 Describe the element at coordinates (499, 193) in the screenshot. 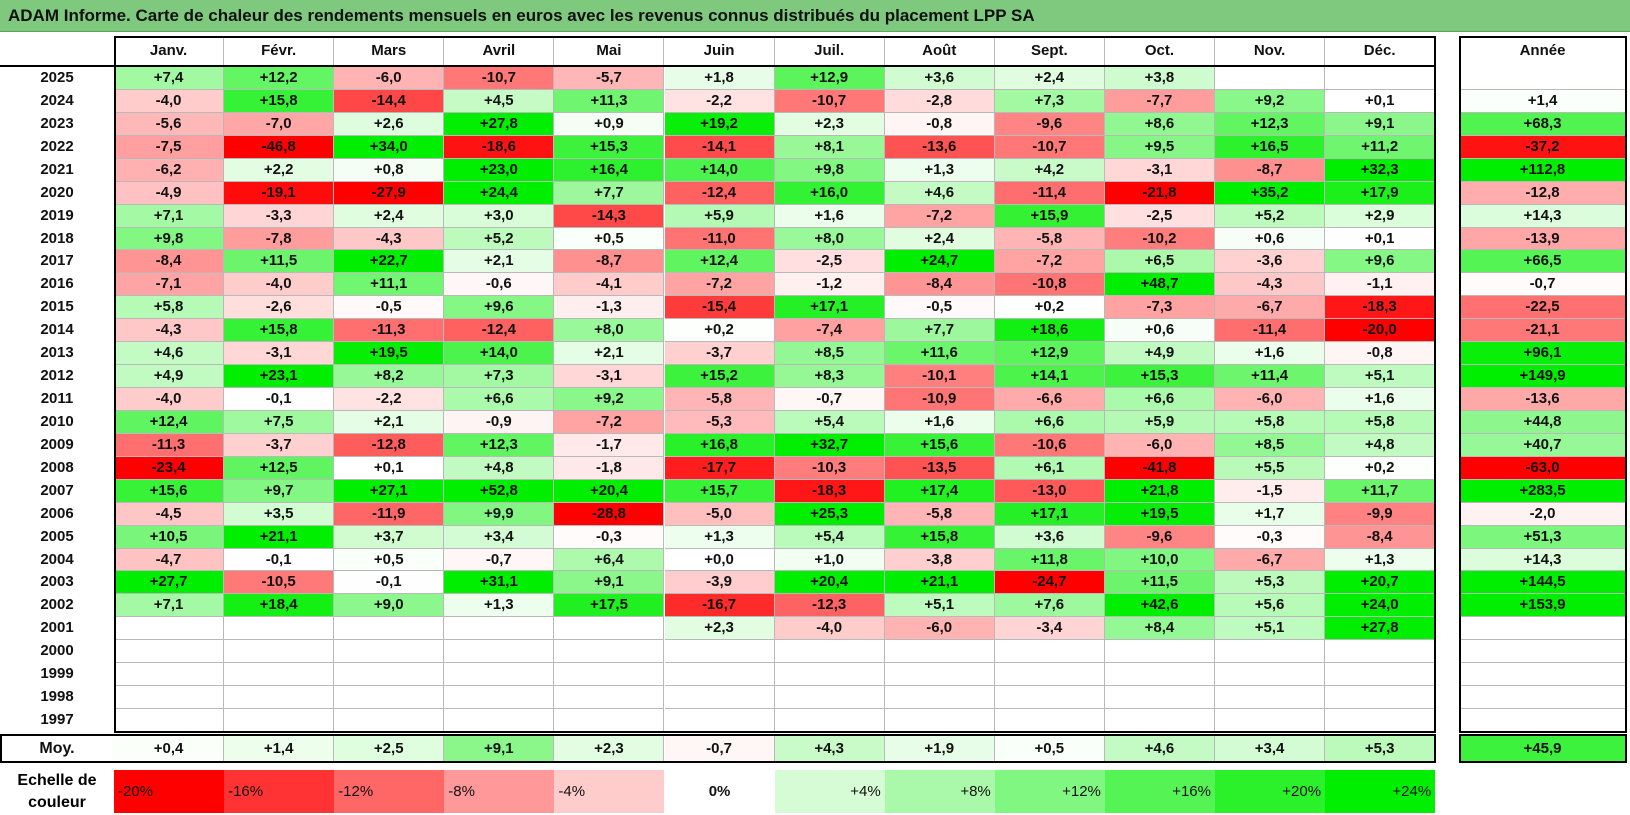

I see `month-return-cell: +24,4` at that location.